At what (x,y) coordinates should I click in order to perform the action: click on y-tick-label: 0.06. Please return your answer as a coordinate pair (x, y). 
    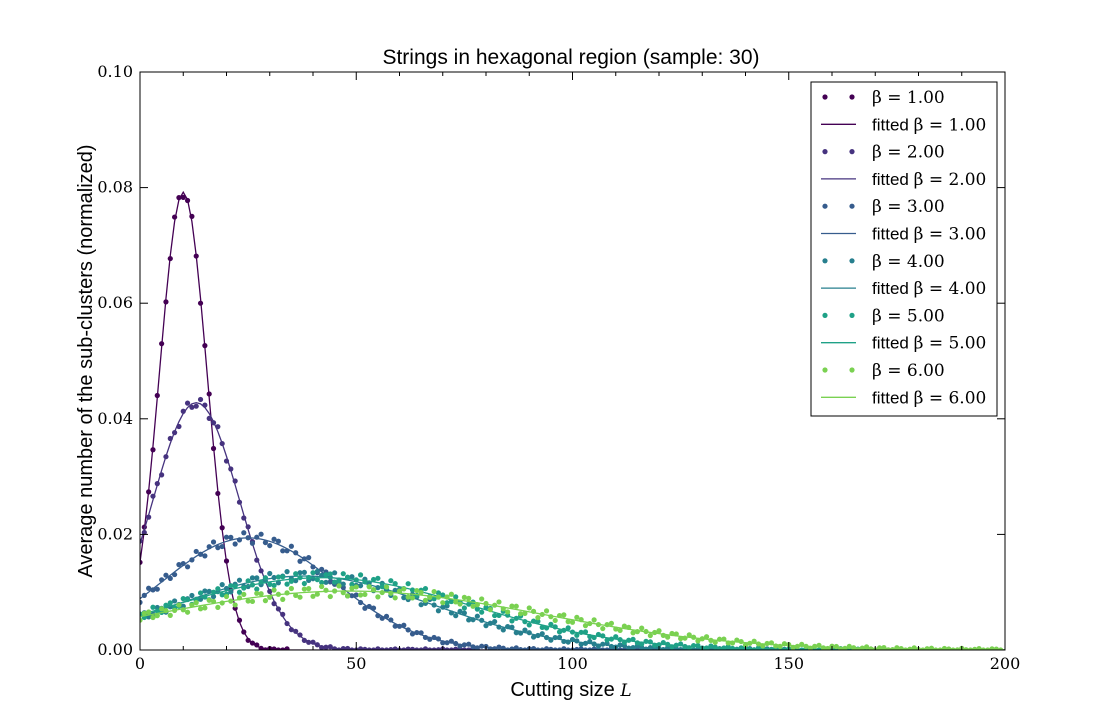
    Looking at the image, I should click on (115, 302).